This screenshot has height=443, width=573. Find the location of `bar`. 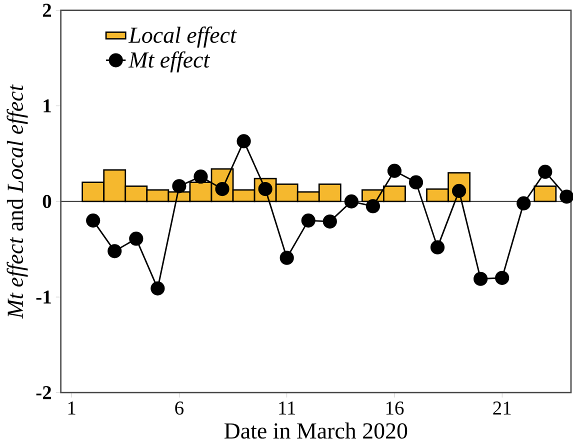

bar is located at coordinates (545, 194).